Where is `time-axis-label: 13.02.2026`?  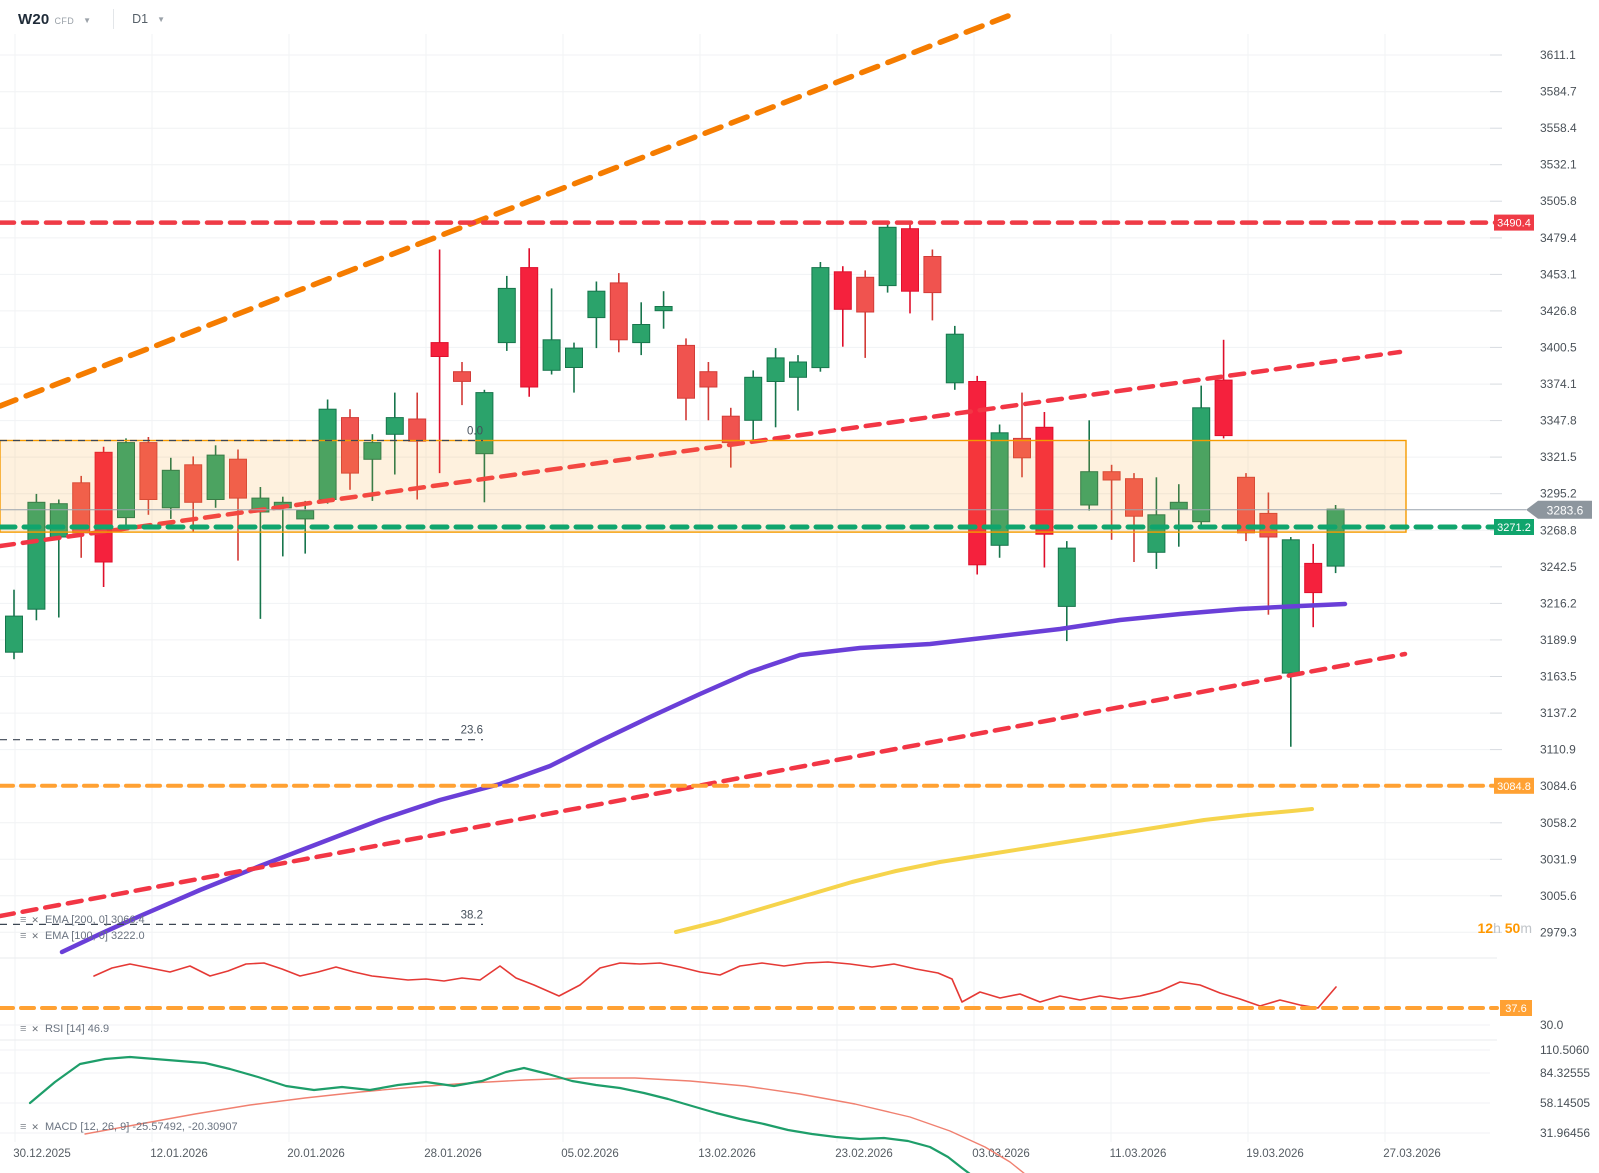 time-axis-label: 13.02.2026 is located at coordinates (727, 1154).